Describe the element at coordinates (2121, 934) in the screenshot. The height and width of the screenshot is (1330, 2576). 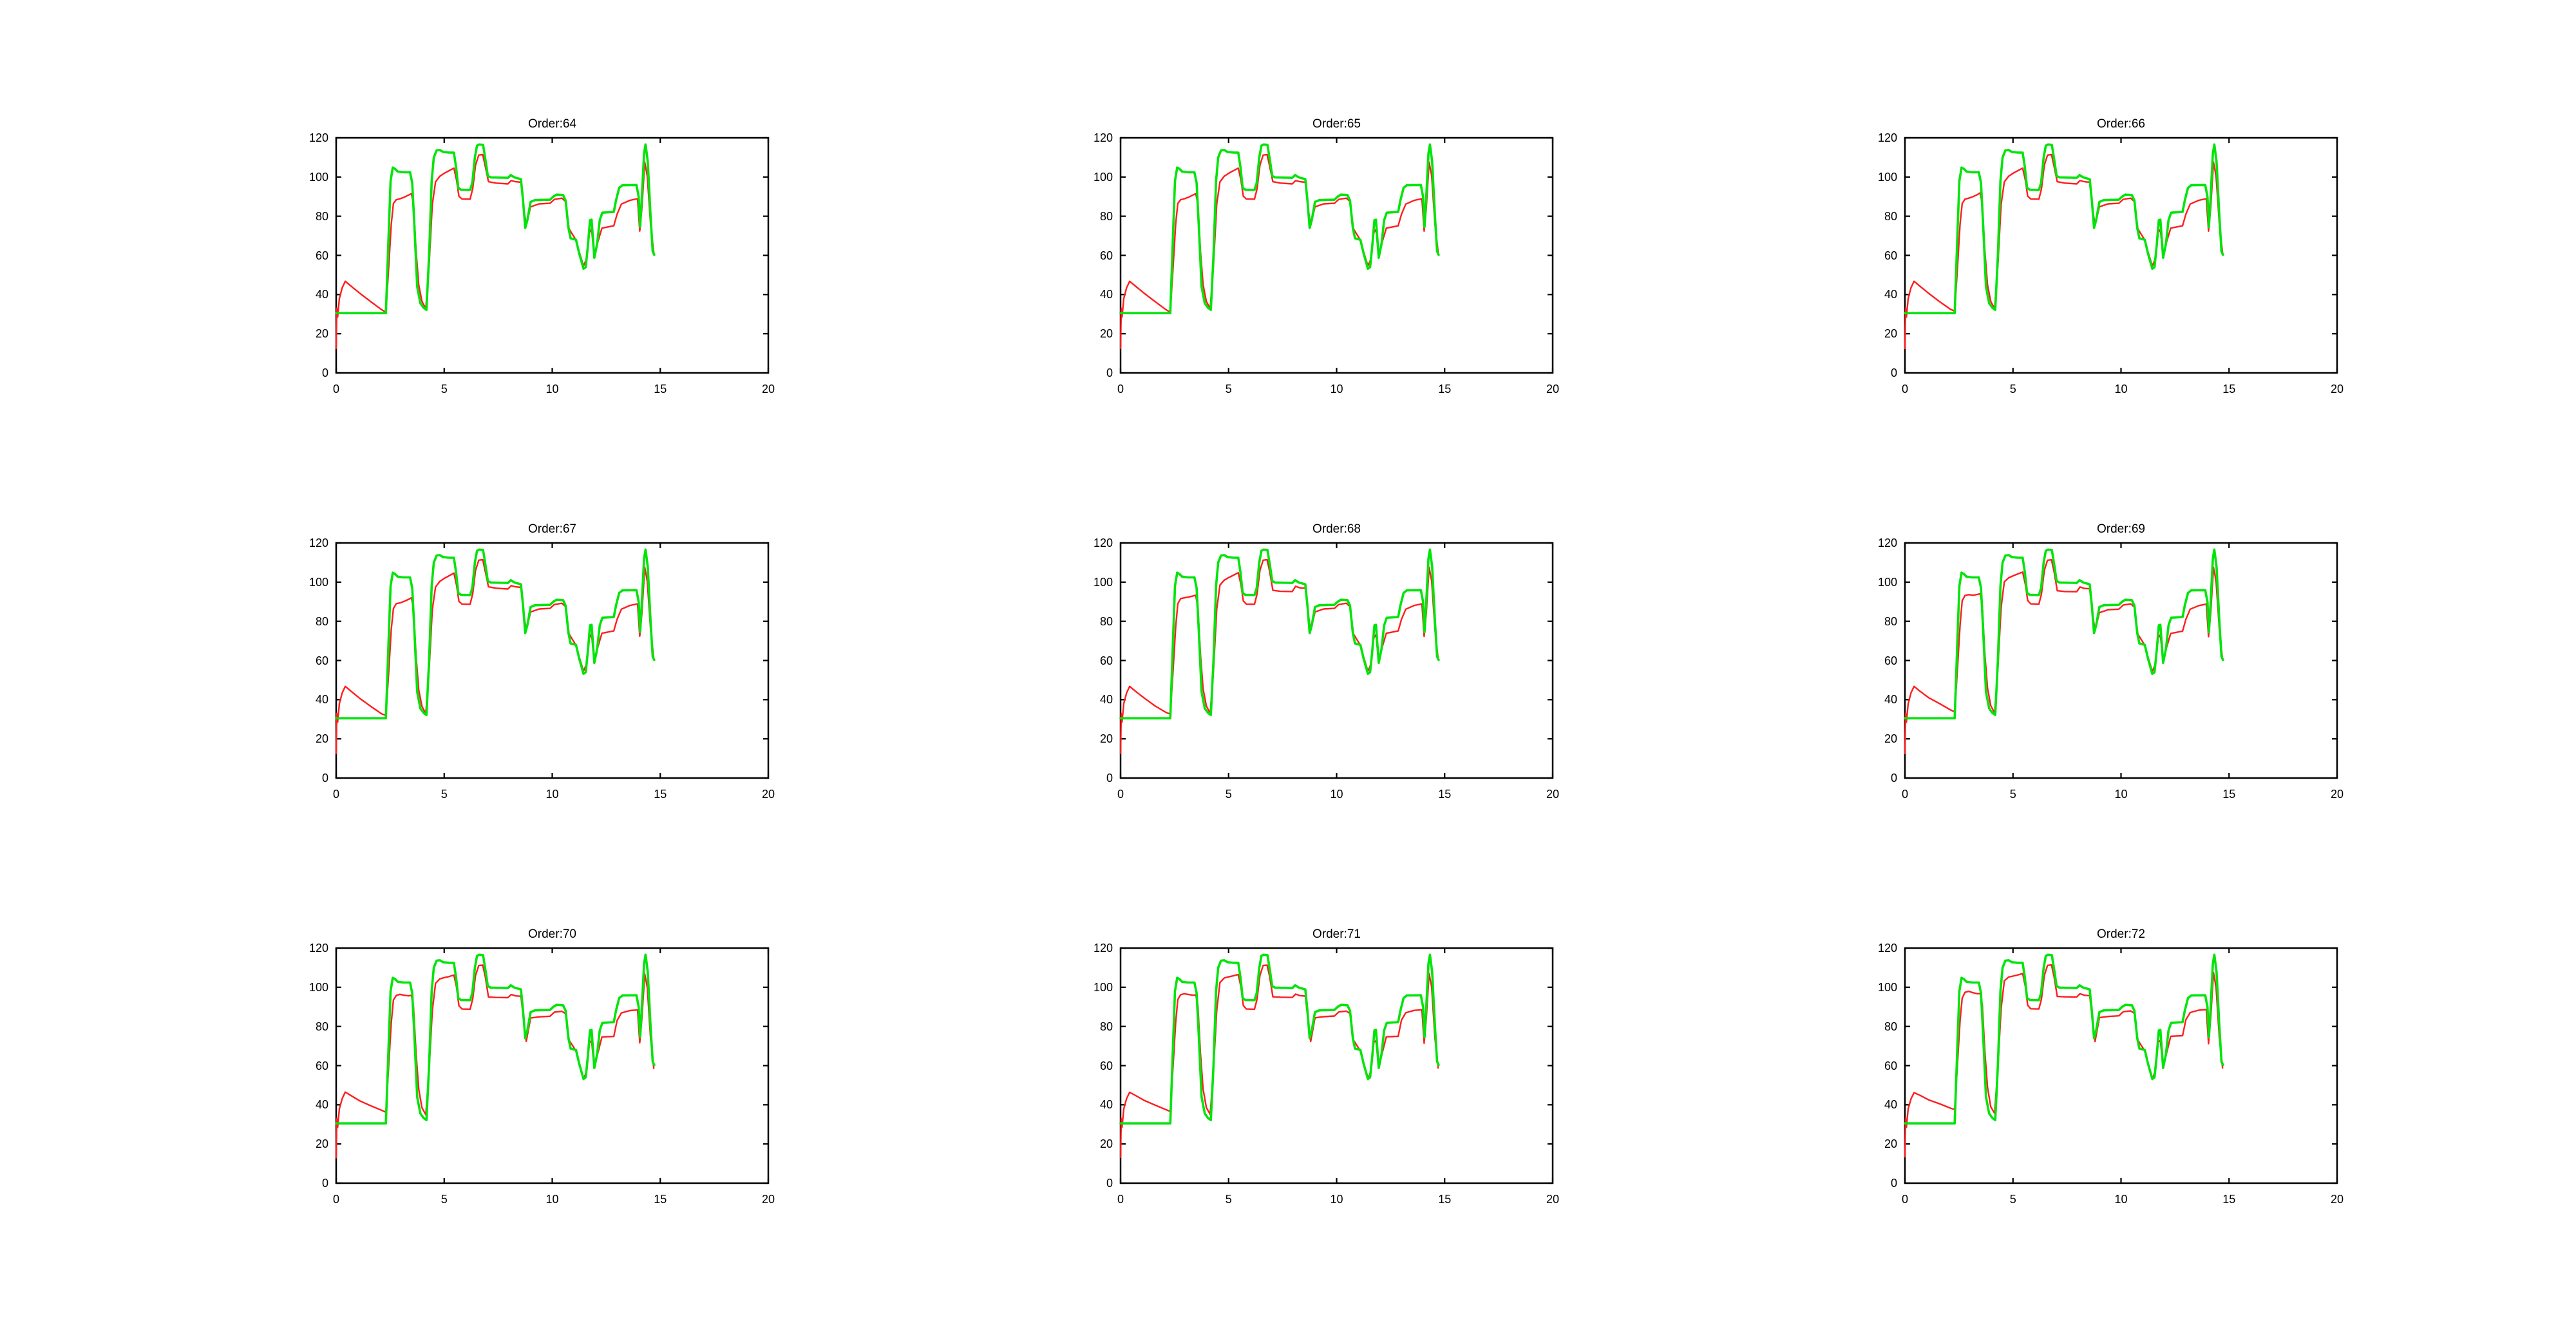
I see `subplot-title: Order:72` at that location.